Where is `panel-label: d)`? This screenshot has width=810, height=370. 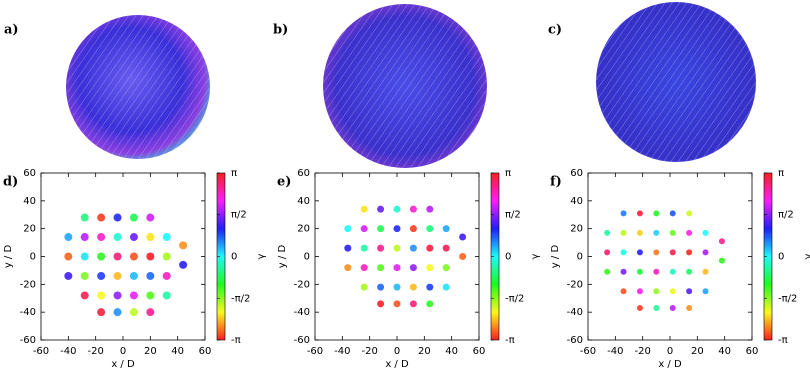 panel-label: d) is located at coordinates (10, 182).